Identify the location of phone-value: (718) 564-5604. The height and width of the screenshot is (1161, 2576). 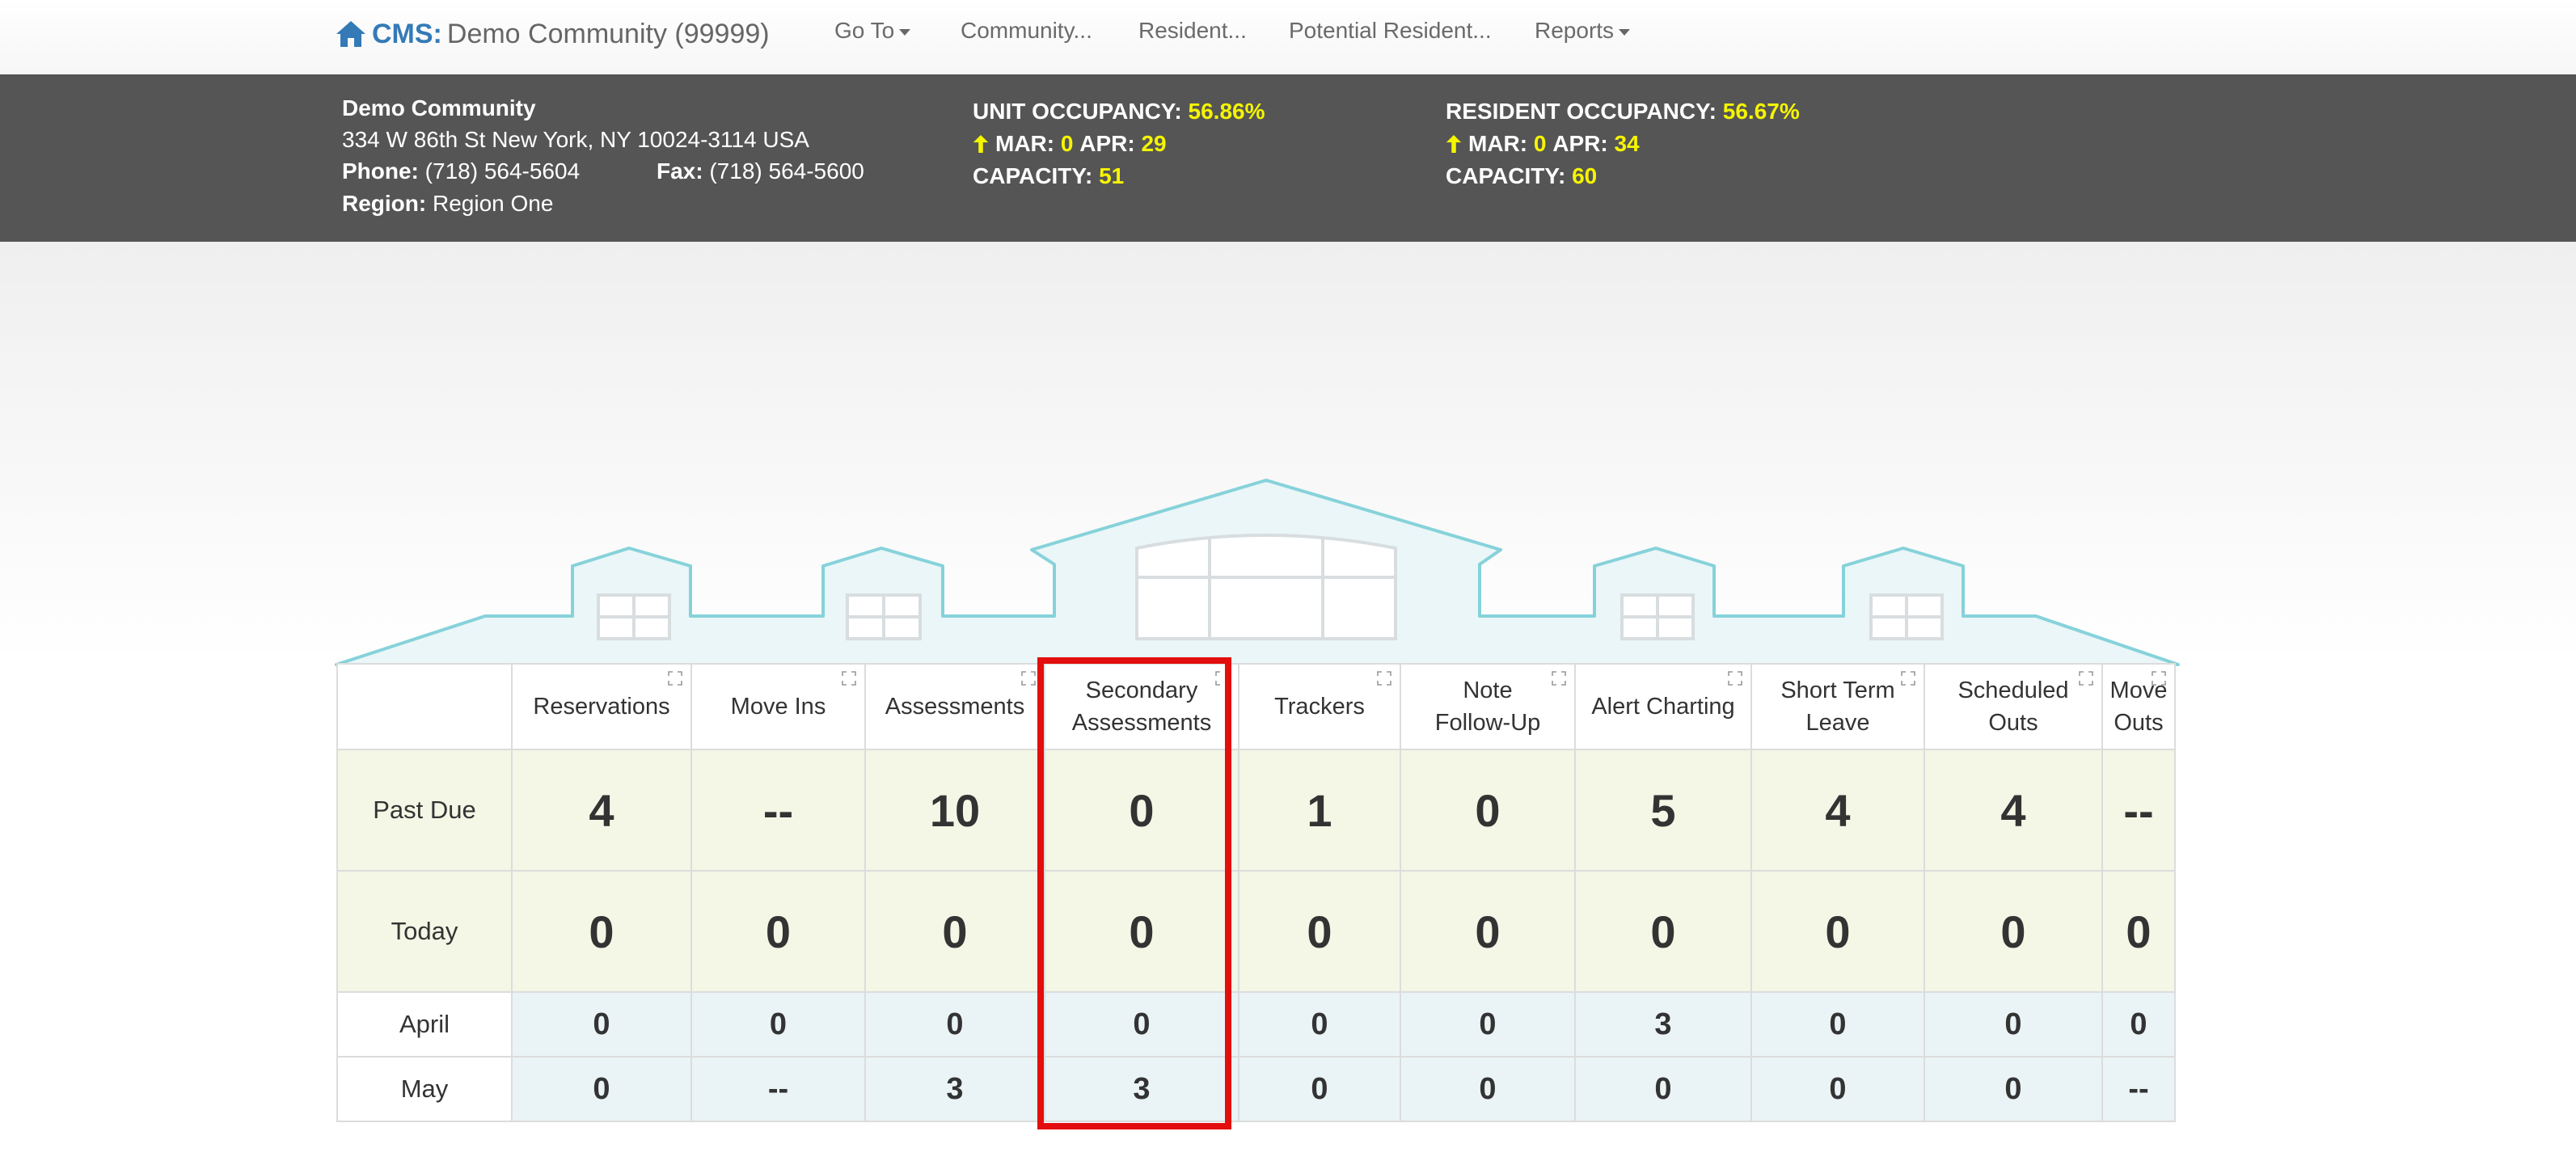
(502, 171).